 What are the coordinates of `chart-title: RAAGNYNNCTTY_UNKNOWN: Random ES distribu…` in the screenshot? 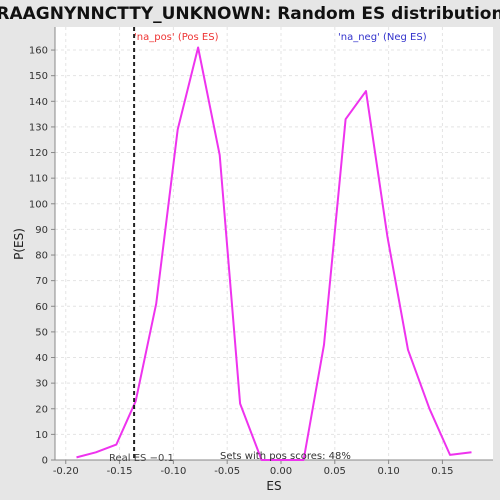 It's located at (250, 14).